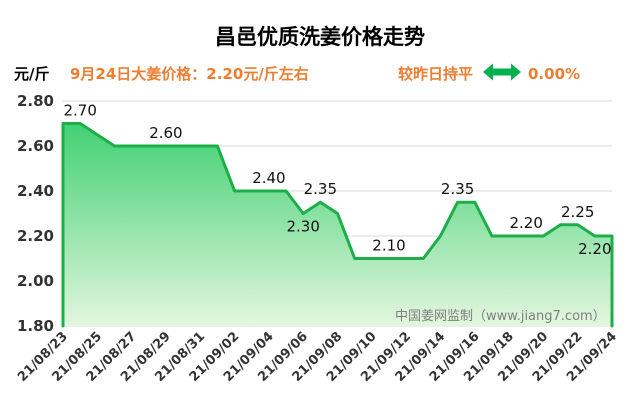 Image resolution: width=640 pixels, height=410 pixels. What do you see at coordinates (500, 316) in the screenshot?
I see `watermark: 中国姜网监制（www.jiang7.com）` at bounding box center [500, 316].